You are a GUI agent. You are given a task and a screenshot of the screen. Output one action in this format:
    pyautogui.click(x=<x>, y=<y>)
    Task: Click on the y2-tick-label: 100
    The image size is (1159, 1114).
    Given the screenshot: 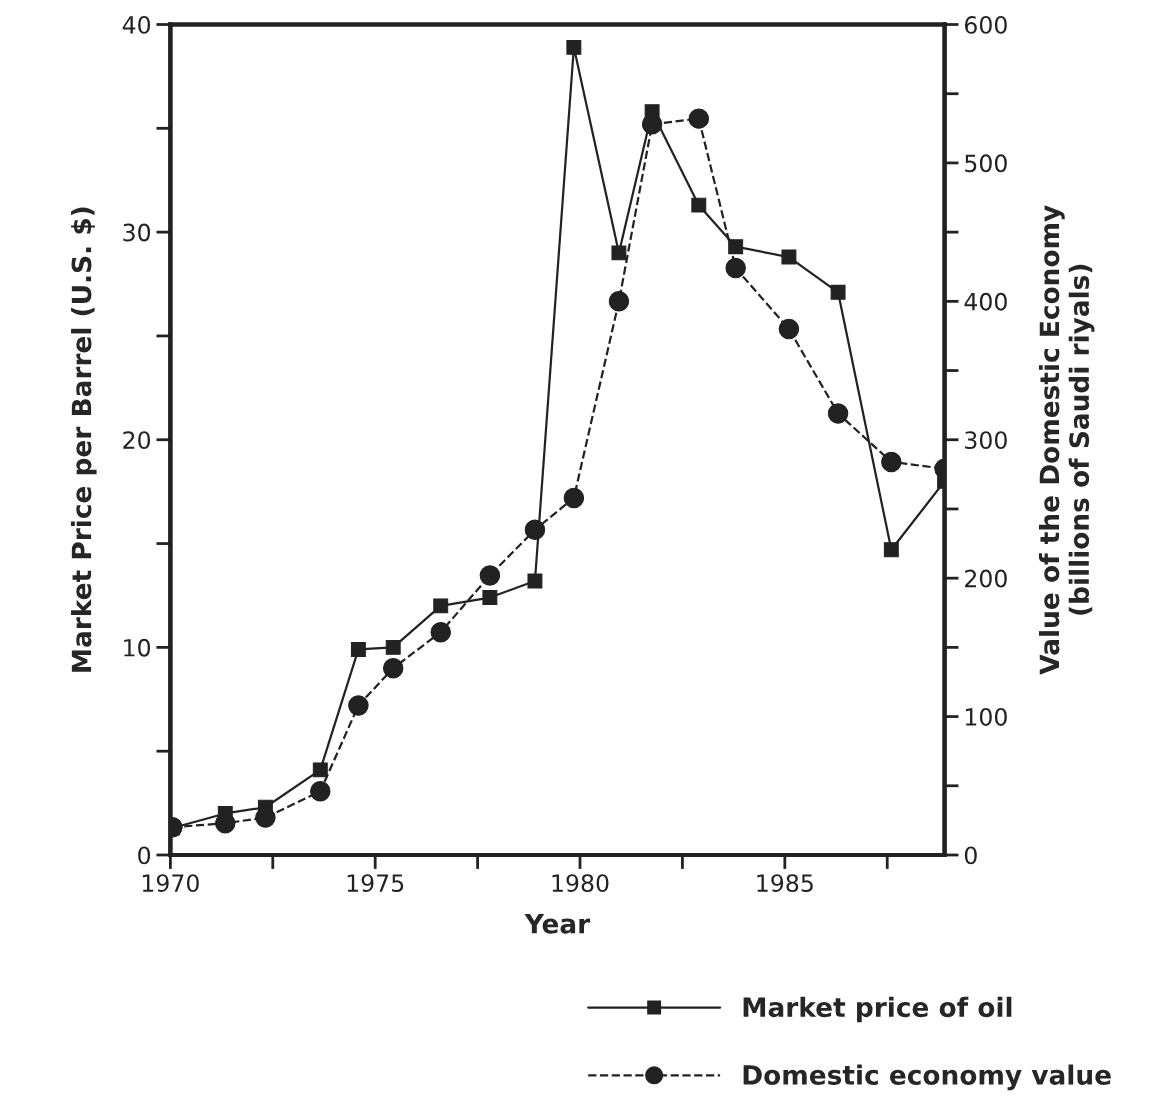 What is the action you would take?
    pyautogui.click(x=986, y=717)
    